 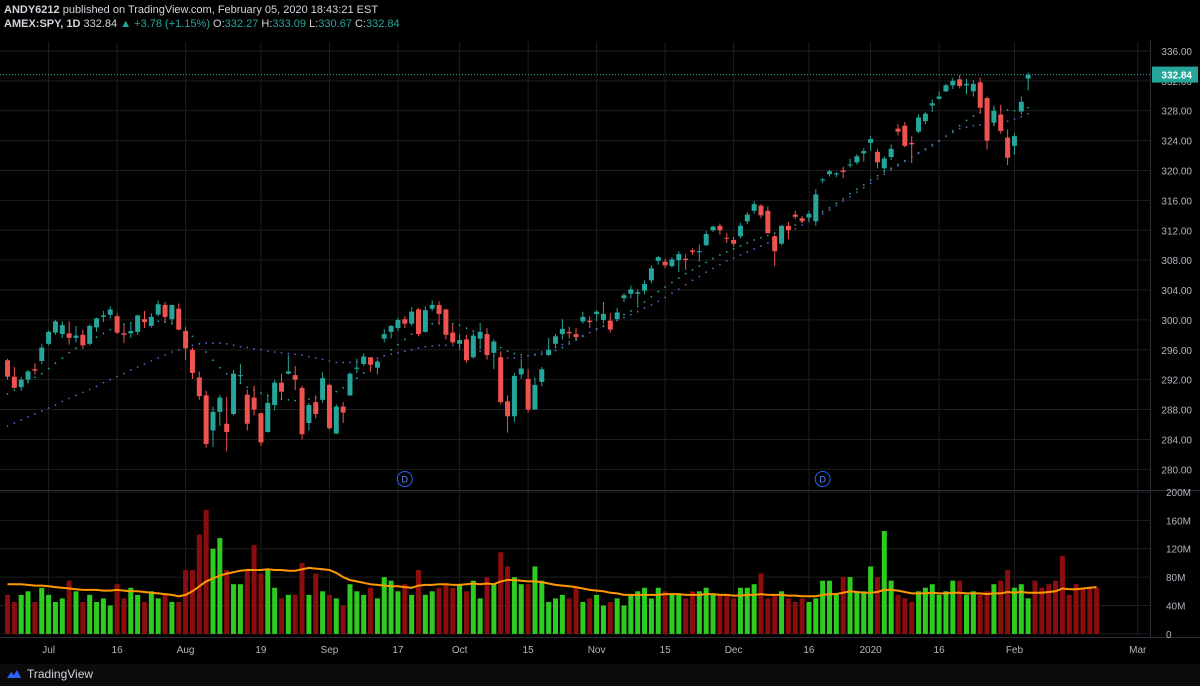 What do you see at coordinates (1178, 564) in the screenshot?
I see `volume-axis: 200M 160M 120M 80M 40M 0` at bounding box center [1178, 564].